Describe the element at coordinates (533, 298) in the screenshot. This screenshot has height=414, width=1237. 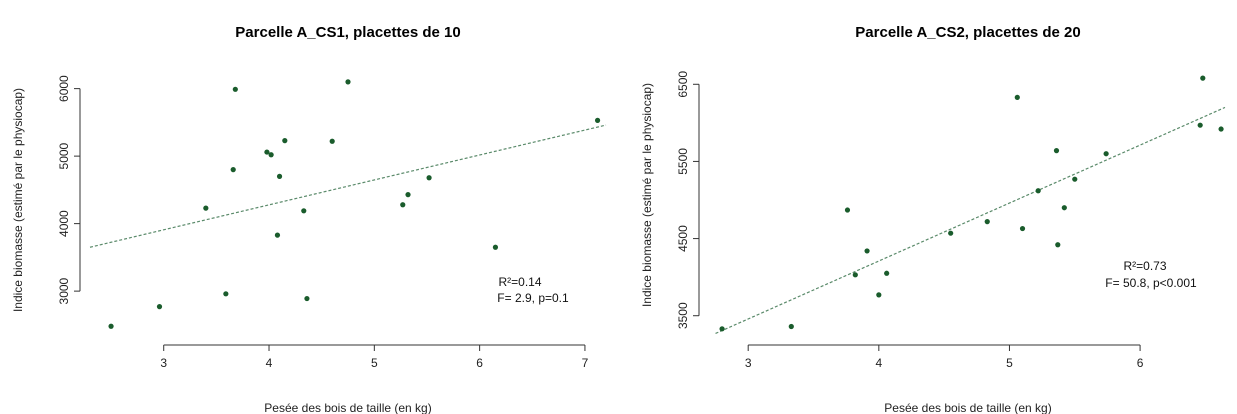
I see `f-test-annotation: F= 2.9, p=0.1` at that location.